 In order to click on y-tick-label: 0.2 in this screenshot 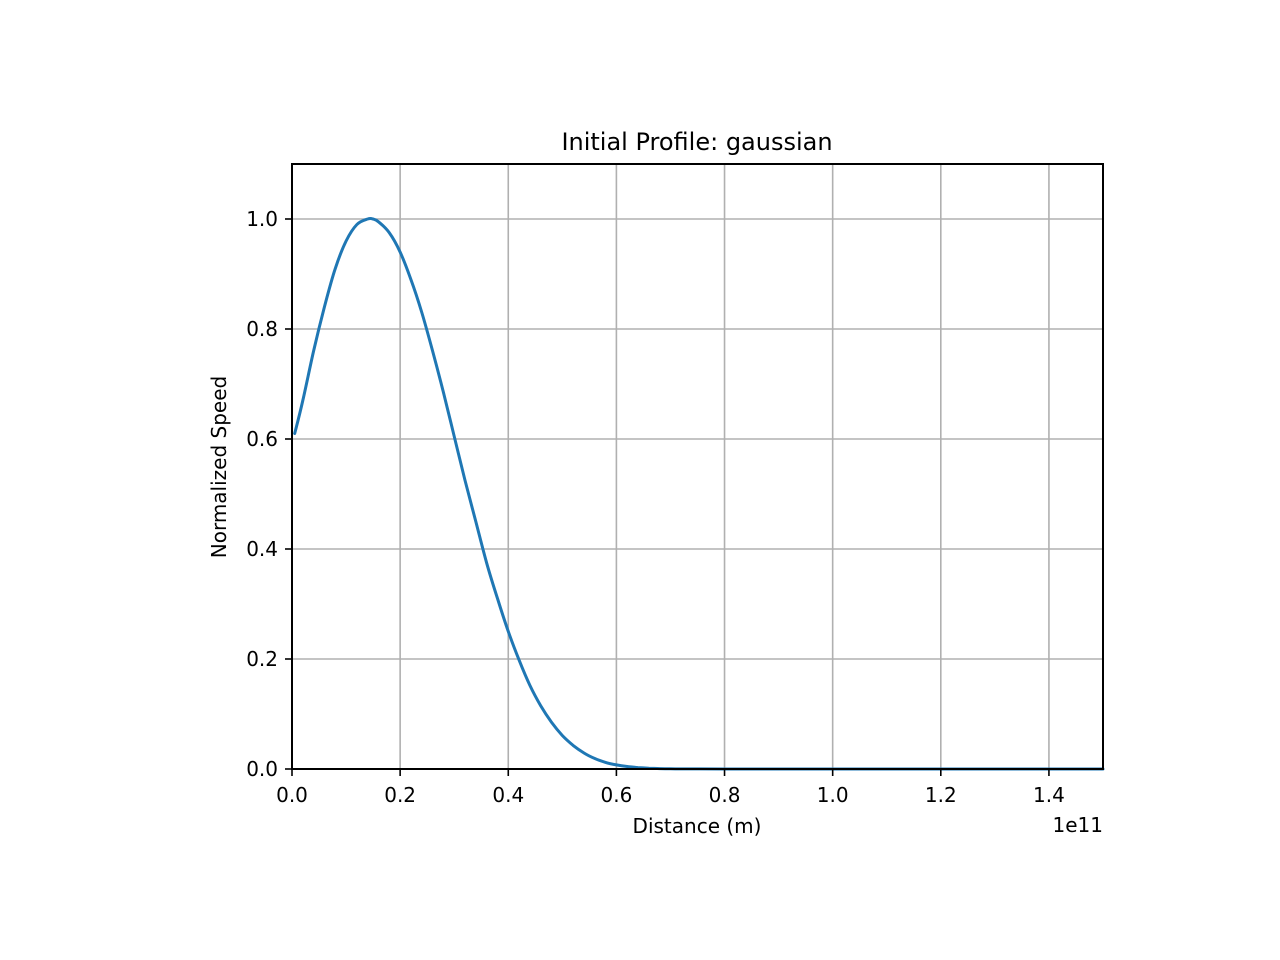, I will do `click(262, 659)`.